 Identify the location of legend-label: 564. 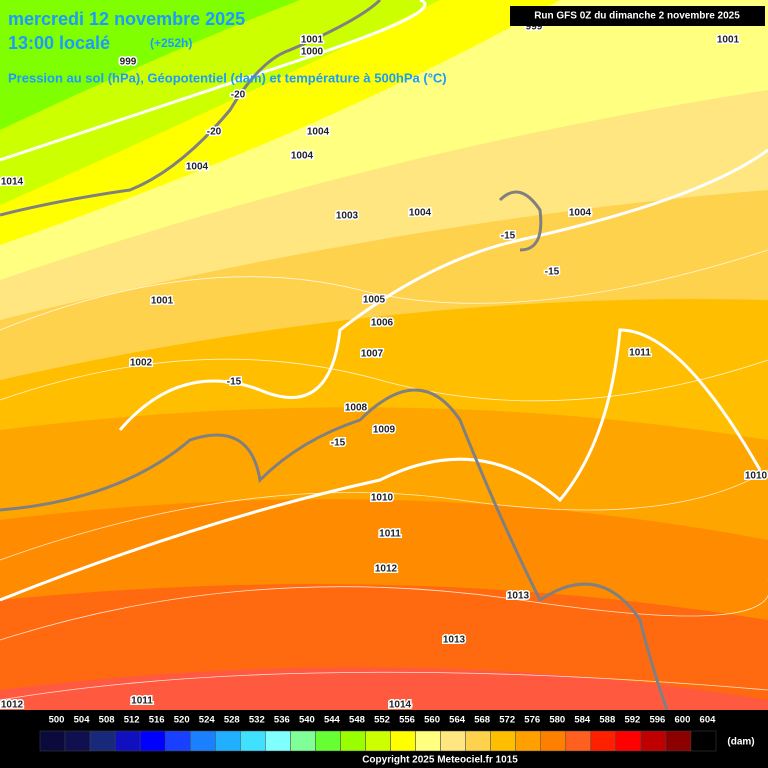
(457, 720).